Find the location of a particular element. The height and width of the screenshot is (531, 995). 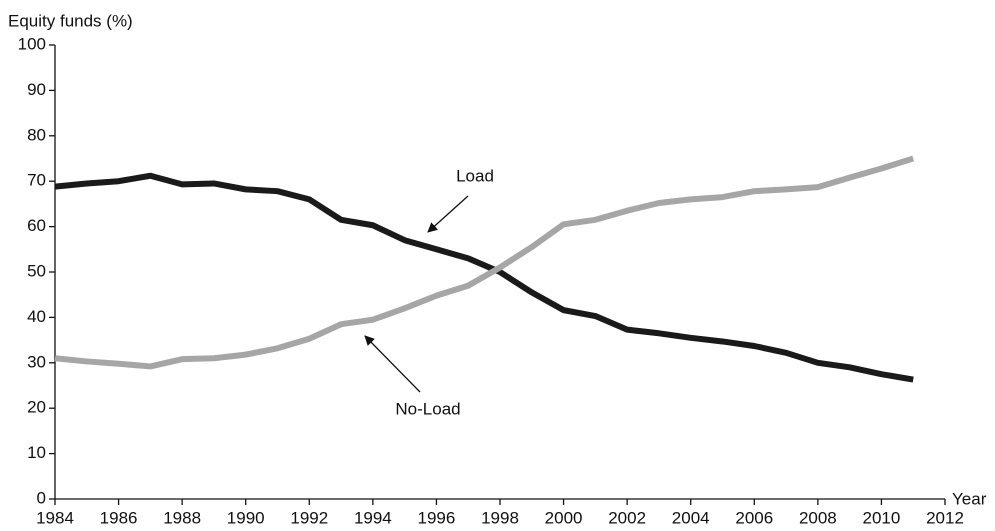

x-tick-label: 2010 is located at coordinates (882, 517).